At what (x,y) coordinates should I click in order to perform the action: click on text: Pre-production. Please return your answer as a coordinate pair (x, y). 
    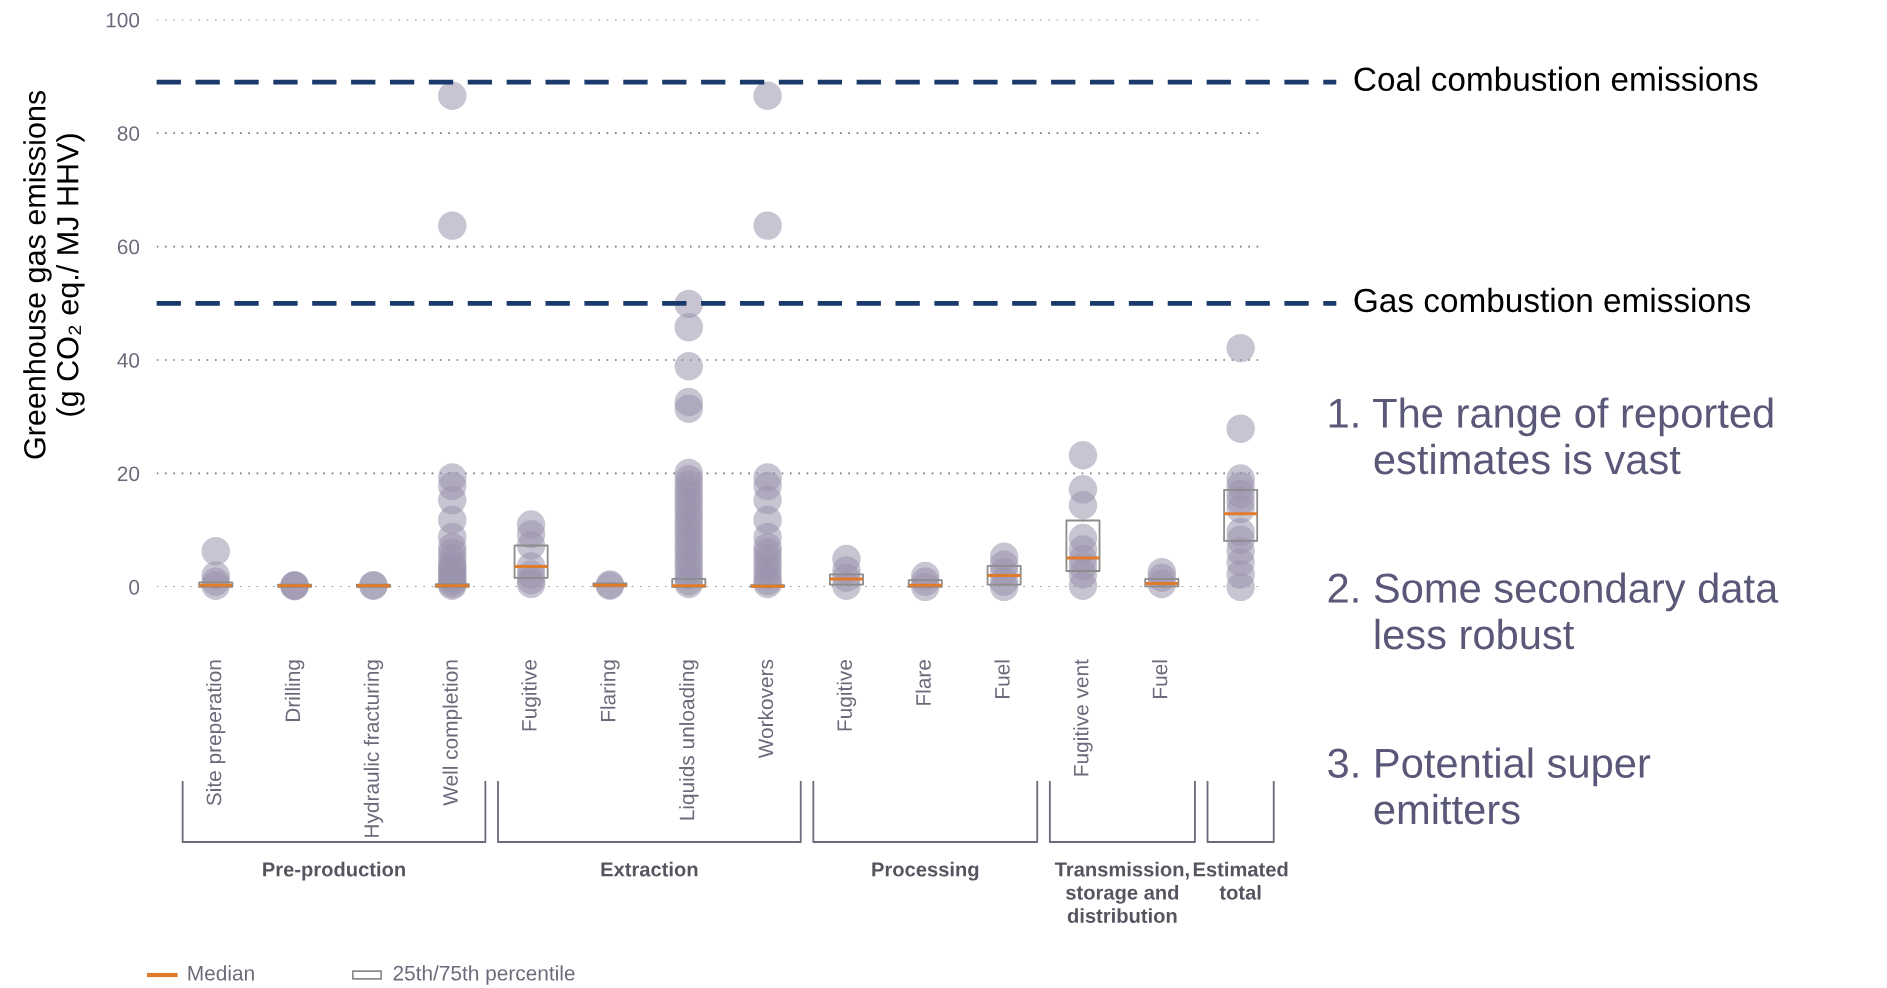
    Looking at the image, I should click on (334, 871).